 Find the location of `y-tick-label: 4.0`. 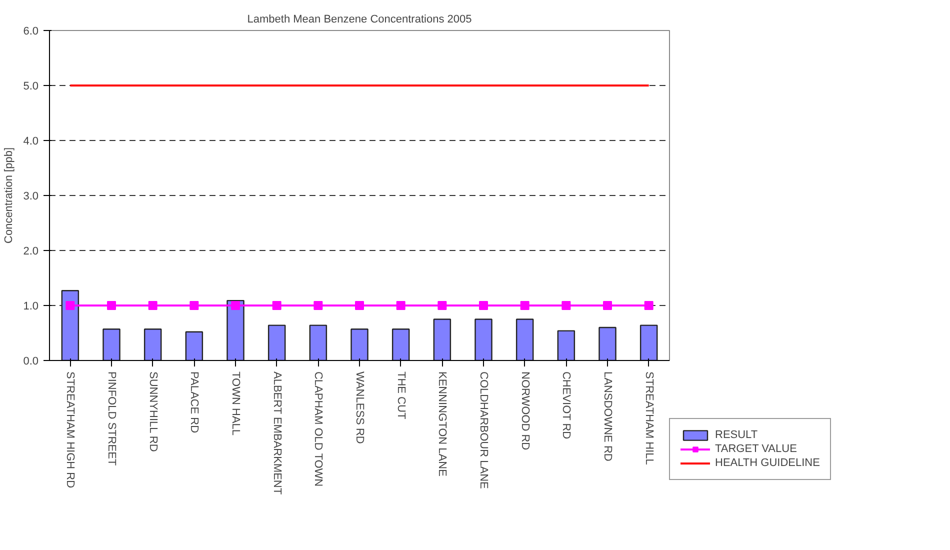

y-tick-label: 4.0 is located at coordinates (31, 142).